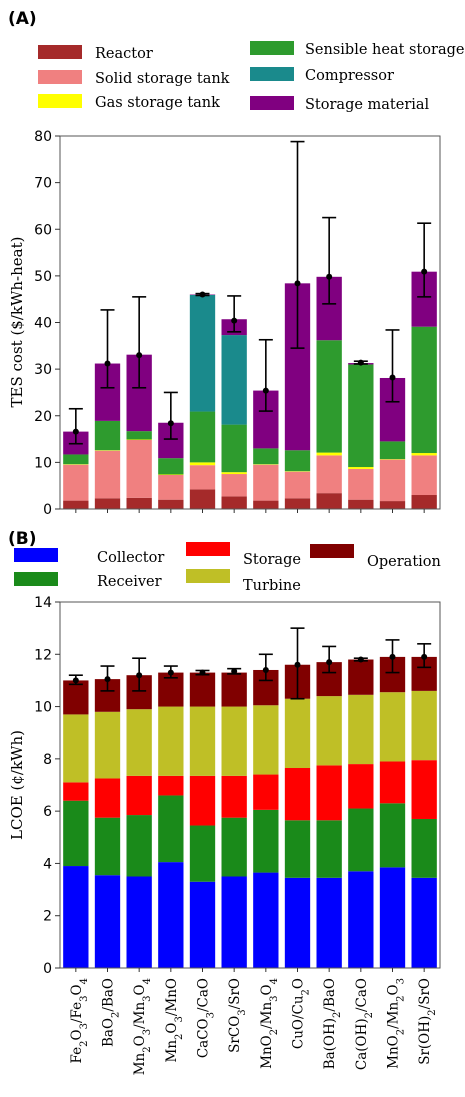 Image resolution: width=465 pixels, height=1097 pixels. I want to click on panel-label: (A), so click(22, 19).